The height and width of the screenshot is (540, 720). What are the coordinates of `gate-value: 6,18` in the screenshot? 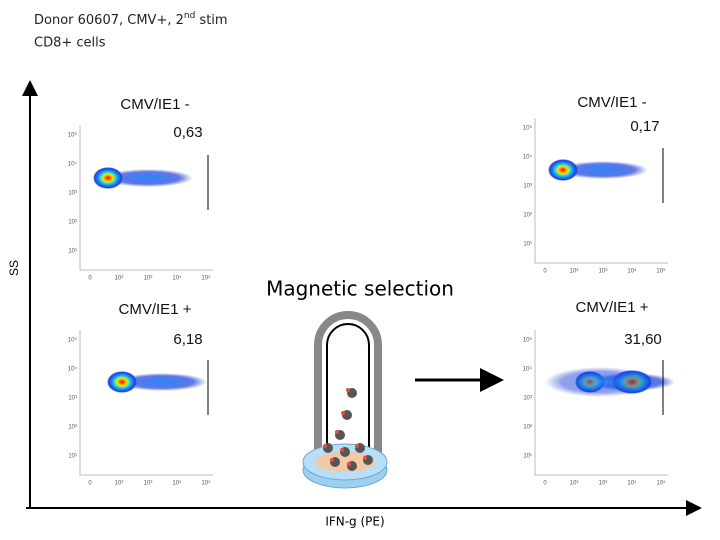 It's located at (187, 339).